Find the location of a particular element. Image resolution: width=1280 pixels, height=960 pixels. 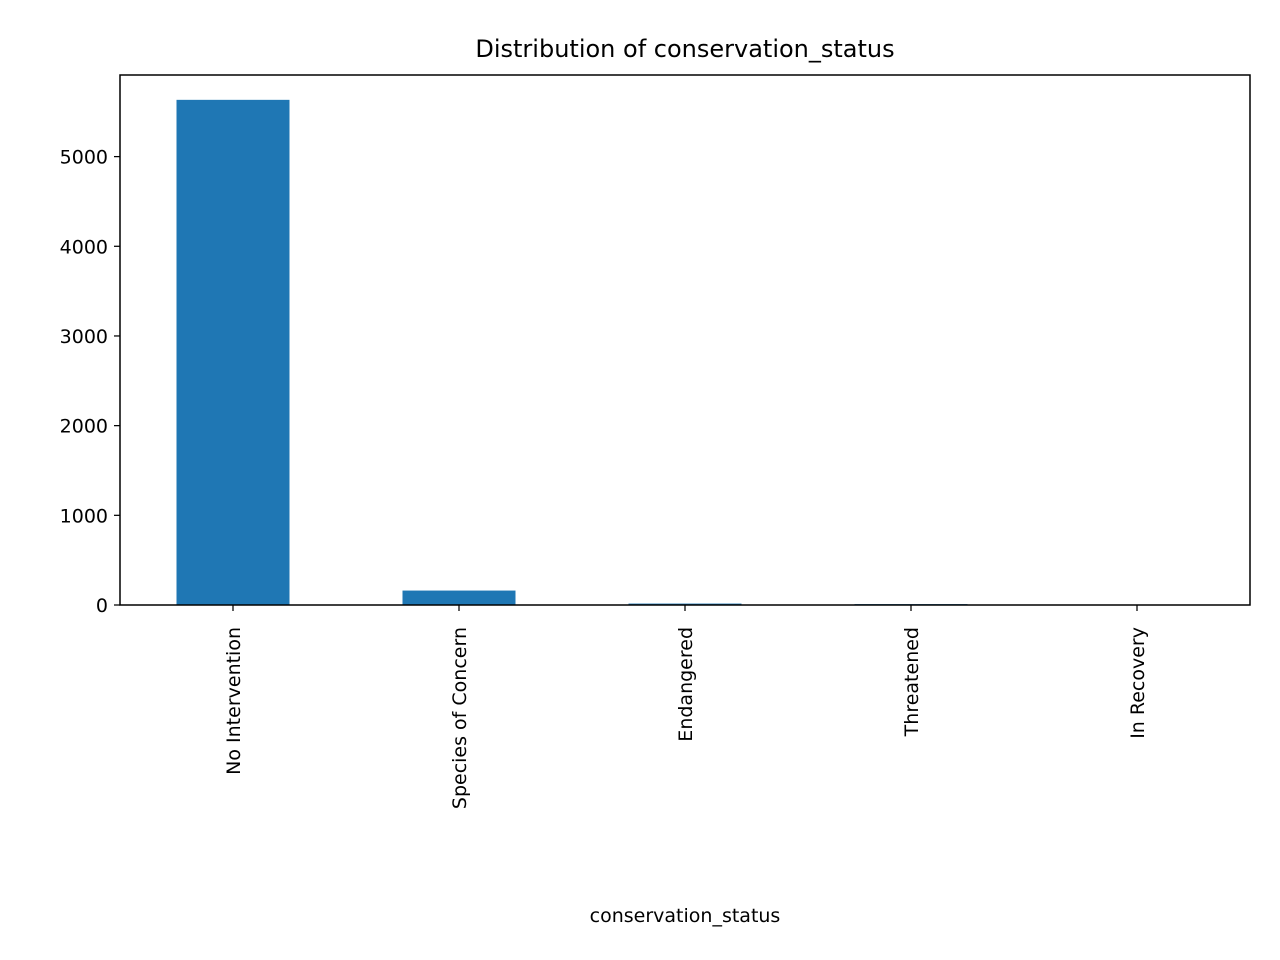

x-tick-label: In Recovery is located at coordinates (1138, 683).